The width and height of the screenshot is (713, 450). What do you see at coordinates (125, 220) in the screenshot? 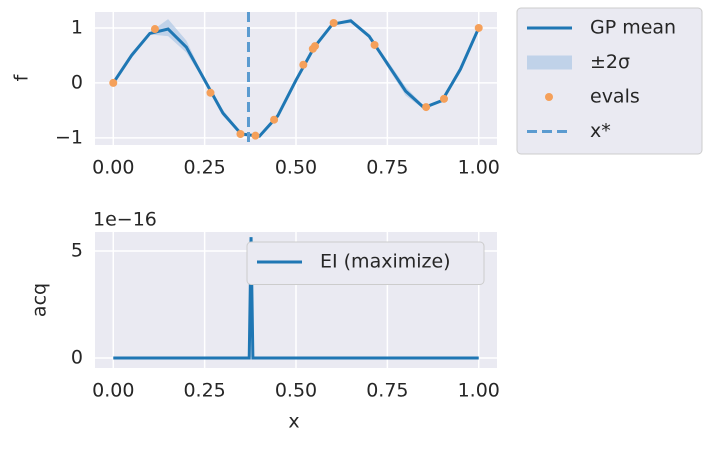
I see `y-offset-text: 1e−16` at bounding box center [125, 220].